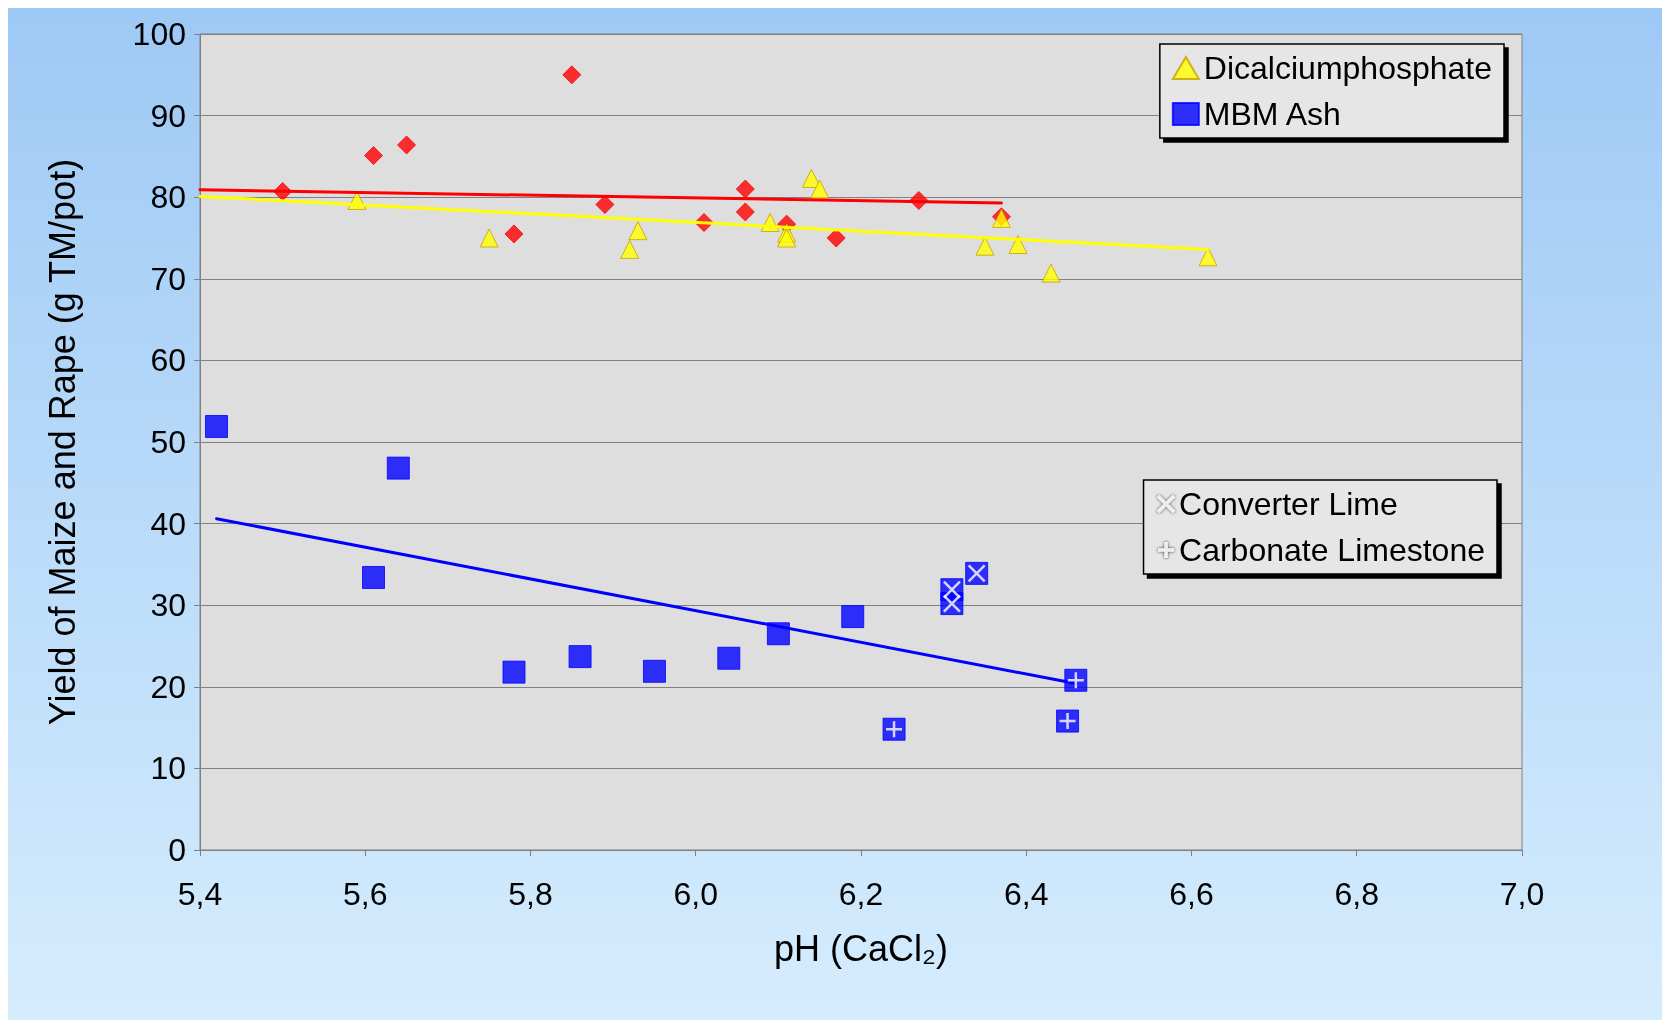 This screenshot has width=1670, height=1028. I want to click on x-axis-title: pH (CaCl₂), so click(861, 948).